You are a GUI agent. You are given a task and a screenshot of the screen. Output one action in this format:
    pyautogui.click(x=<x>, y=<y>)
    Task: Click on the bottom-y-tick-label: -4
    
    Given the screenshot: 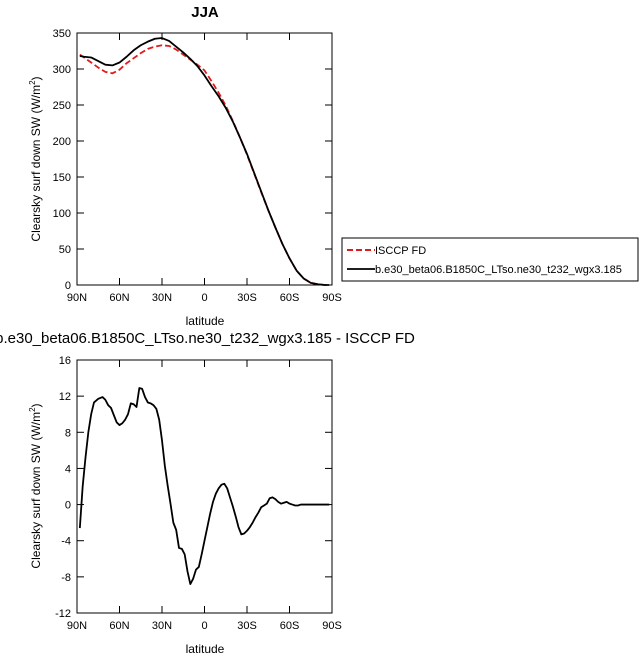 What is the action you would take?
    pyautogui.click(x=66, y=542)
    